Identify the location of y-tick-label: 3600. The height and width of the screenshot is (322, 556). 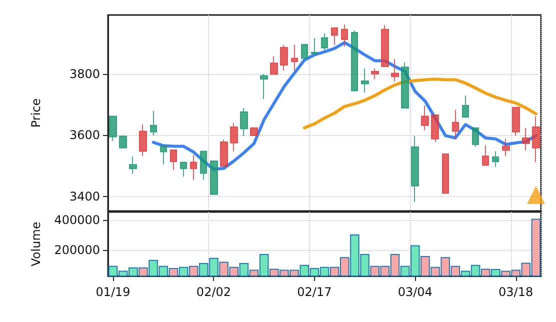
(84, 135).